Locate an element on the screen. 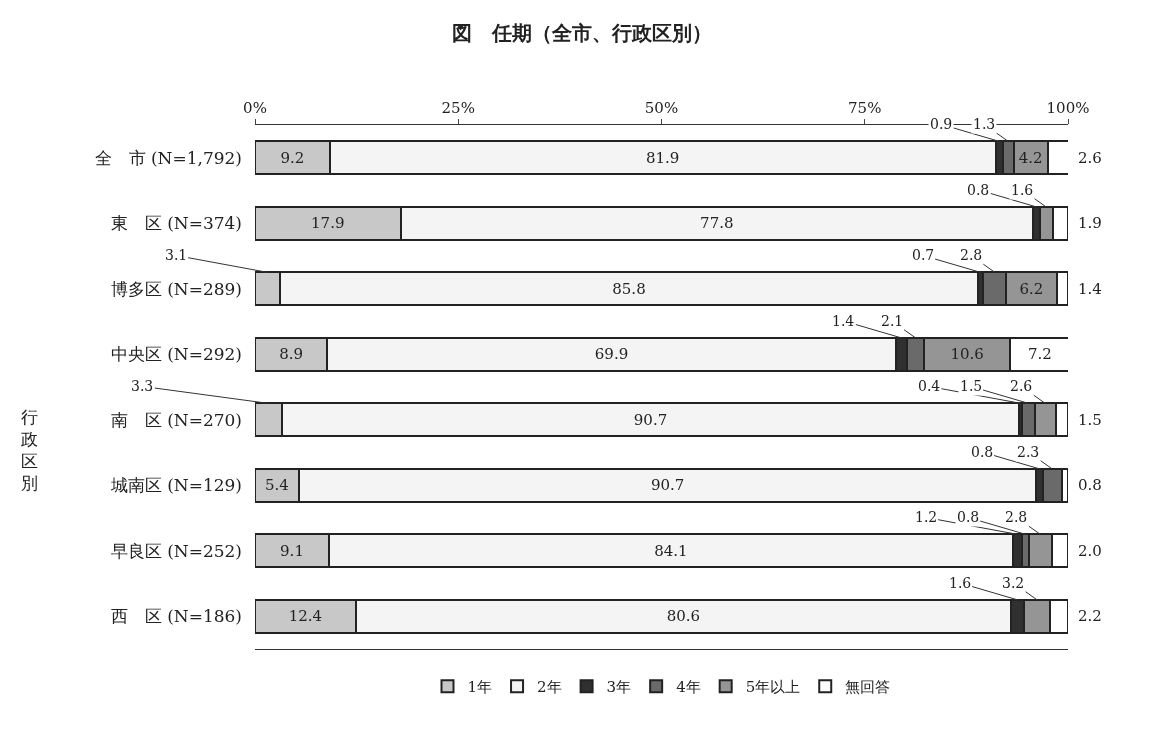 This screenshot has height=729, width=1163. data-label: 0.4 is located at coordinates (929, 386).